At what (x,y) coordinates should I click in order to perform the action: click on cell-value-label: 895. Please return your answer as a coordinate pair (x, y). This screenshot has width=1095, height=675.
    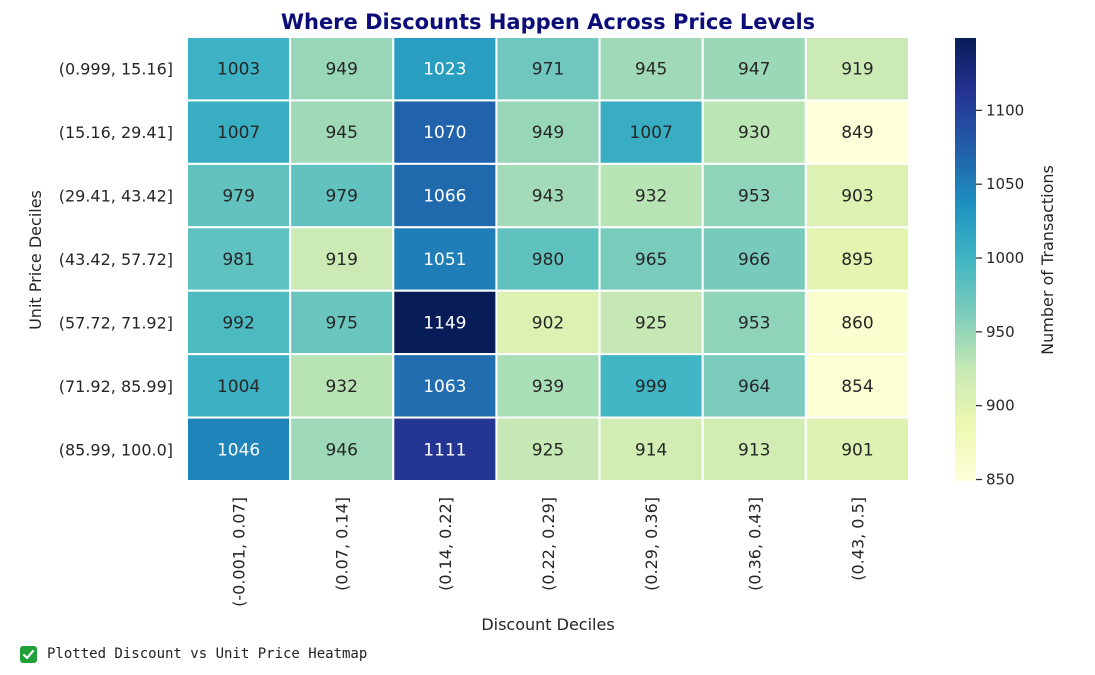
    Looking at the image, I should click on (857, 260).